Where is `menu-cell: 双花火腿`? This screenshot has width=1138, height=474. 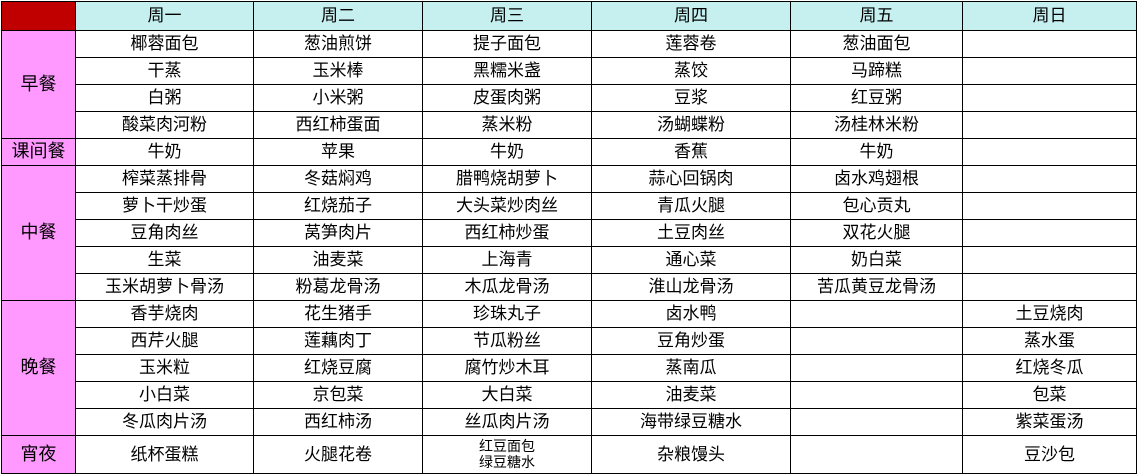
menu-cell: 双花火腿 is located at coordinates (876, 233).